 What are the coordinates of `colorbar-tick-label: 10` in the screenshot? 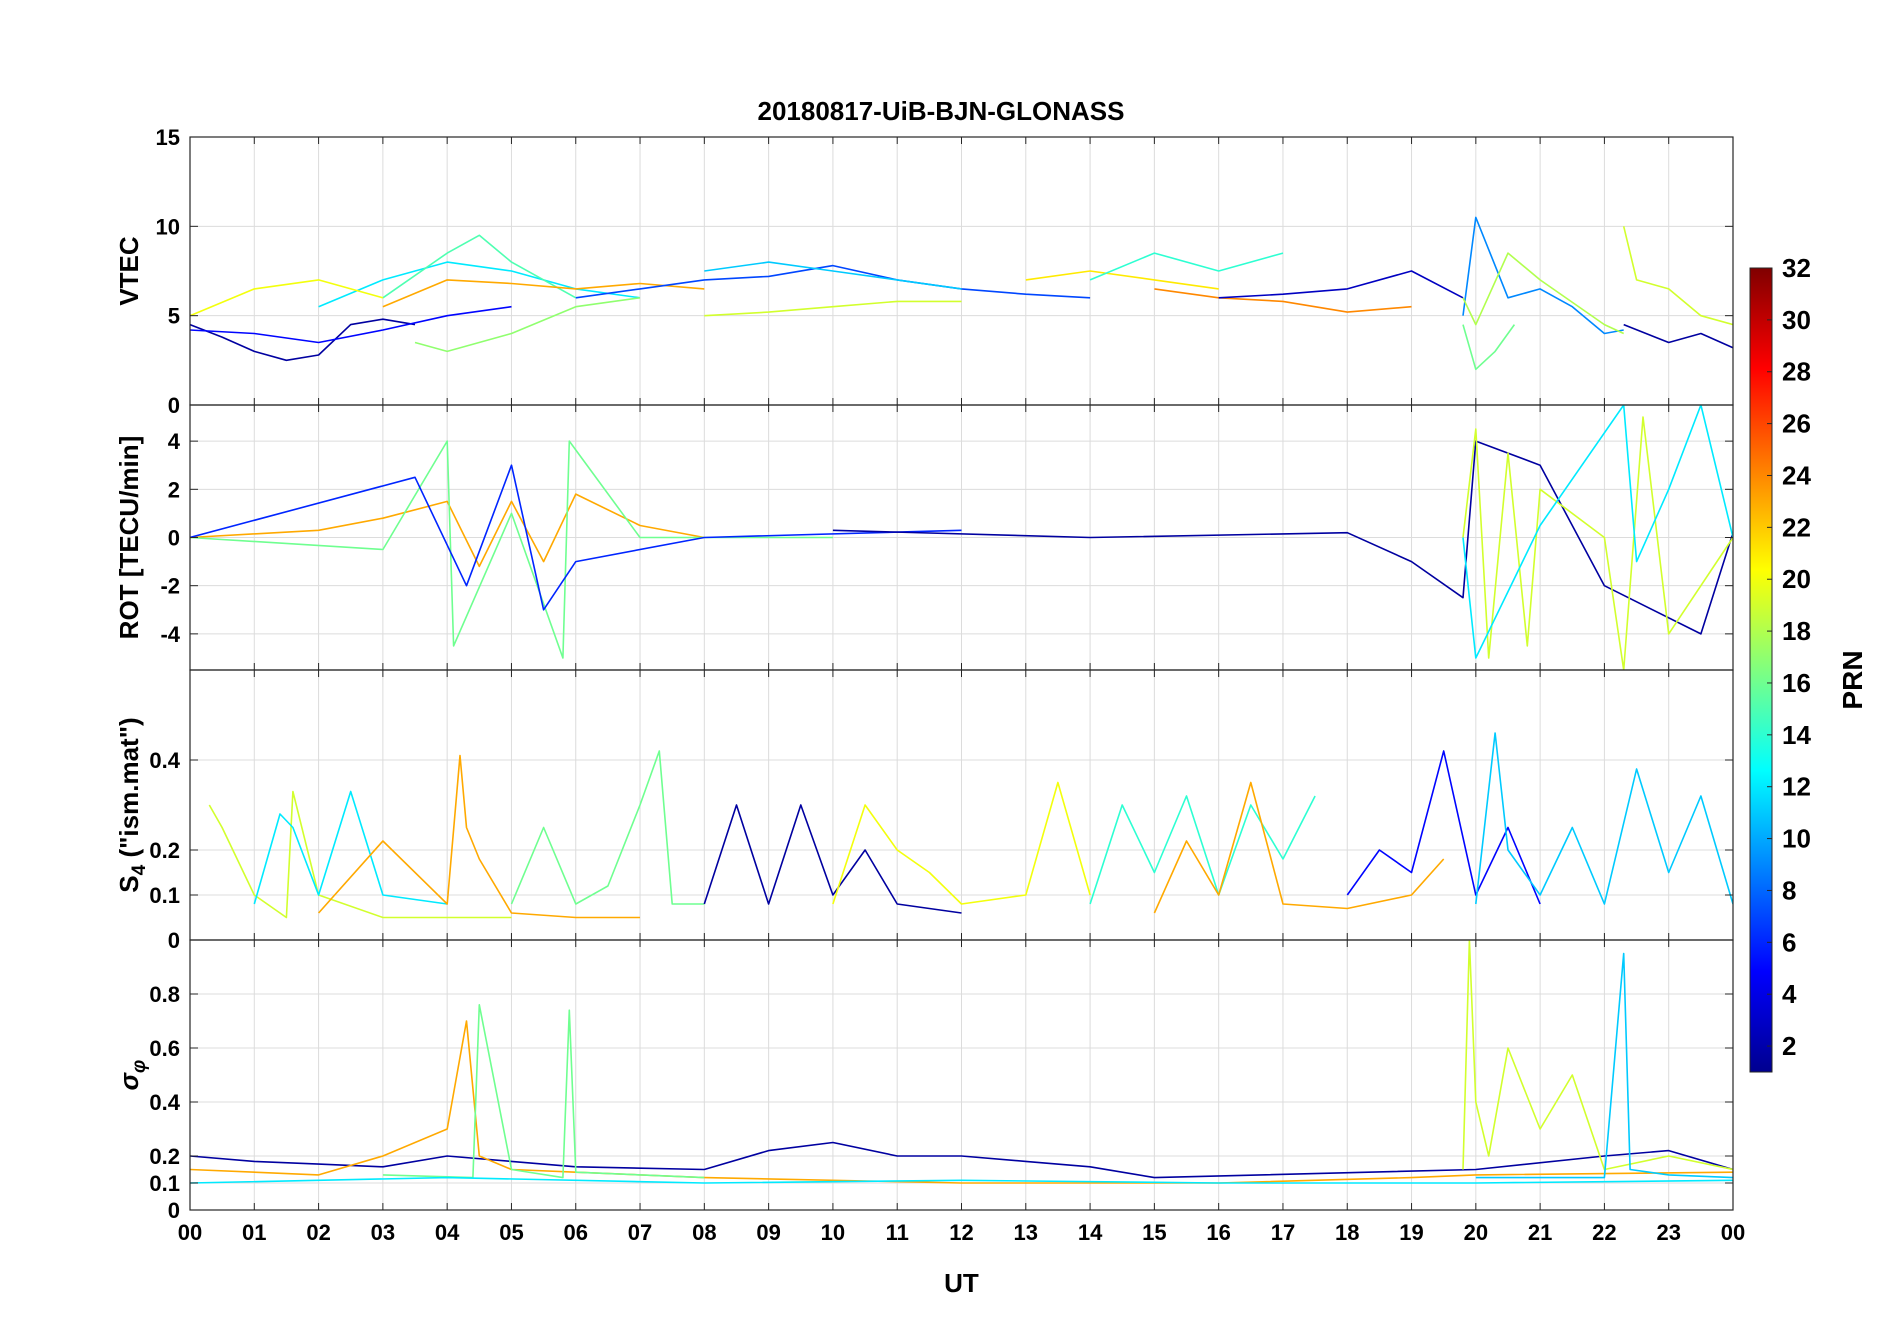 It's located at (1796, 839).